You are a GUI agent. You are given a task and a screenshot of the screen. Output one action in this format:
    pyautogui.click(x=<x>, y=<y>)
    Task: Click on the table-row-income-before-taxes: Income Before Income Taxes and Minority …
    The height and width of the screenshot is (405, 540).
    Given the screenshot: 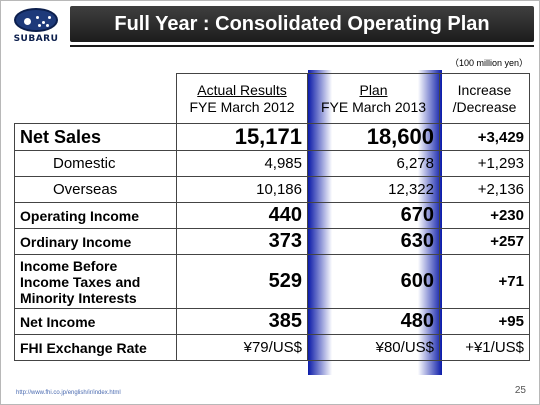 What is the action you would take?
    pyautogui.click(x=272, y=281)
    